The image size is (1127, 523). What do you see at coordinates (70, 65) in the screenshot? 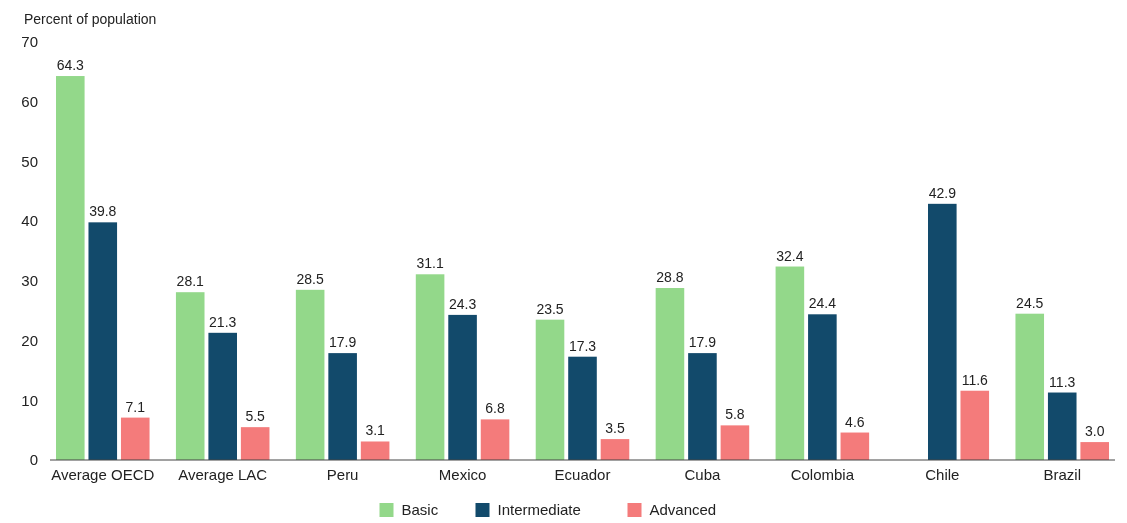
I see `data-label: 64.3` at bounding box center [70, 65].